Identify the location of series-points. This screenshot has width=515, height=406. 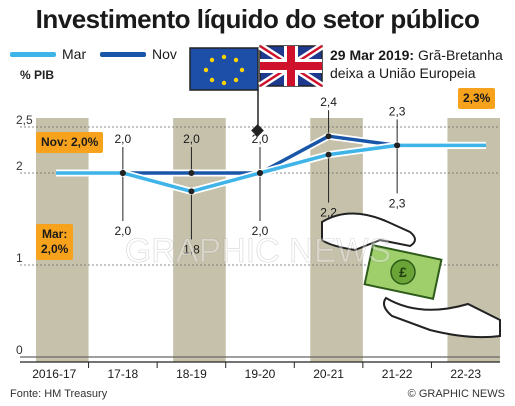
(260, 164).